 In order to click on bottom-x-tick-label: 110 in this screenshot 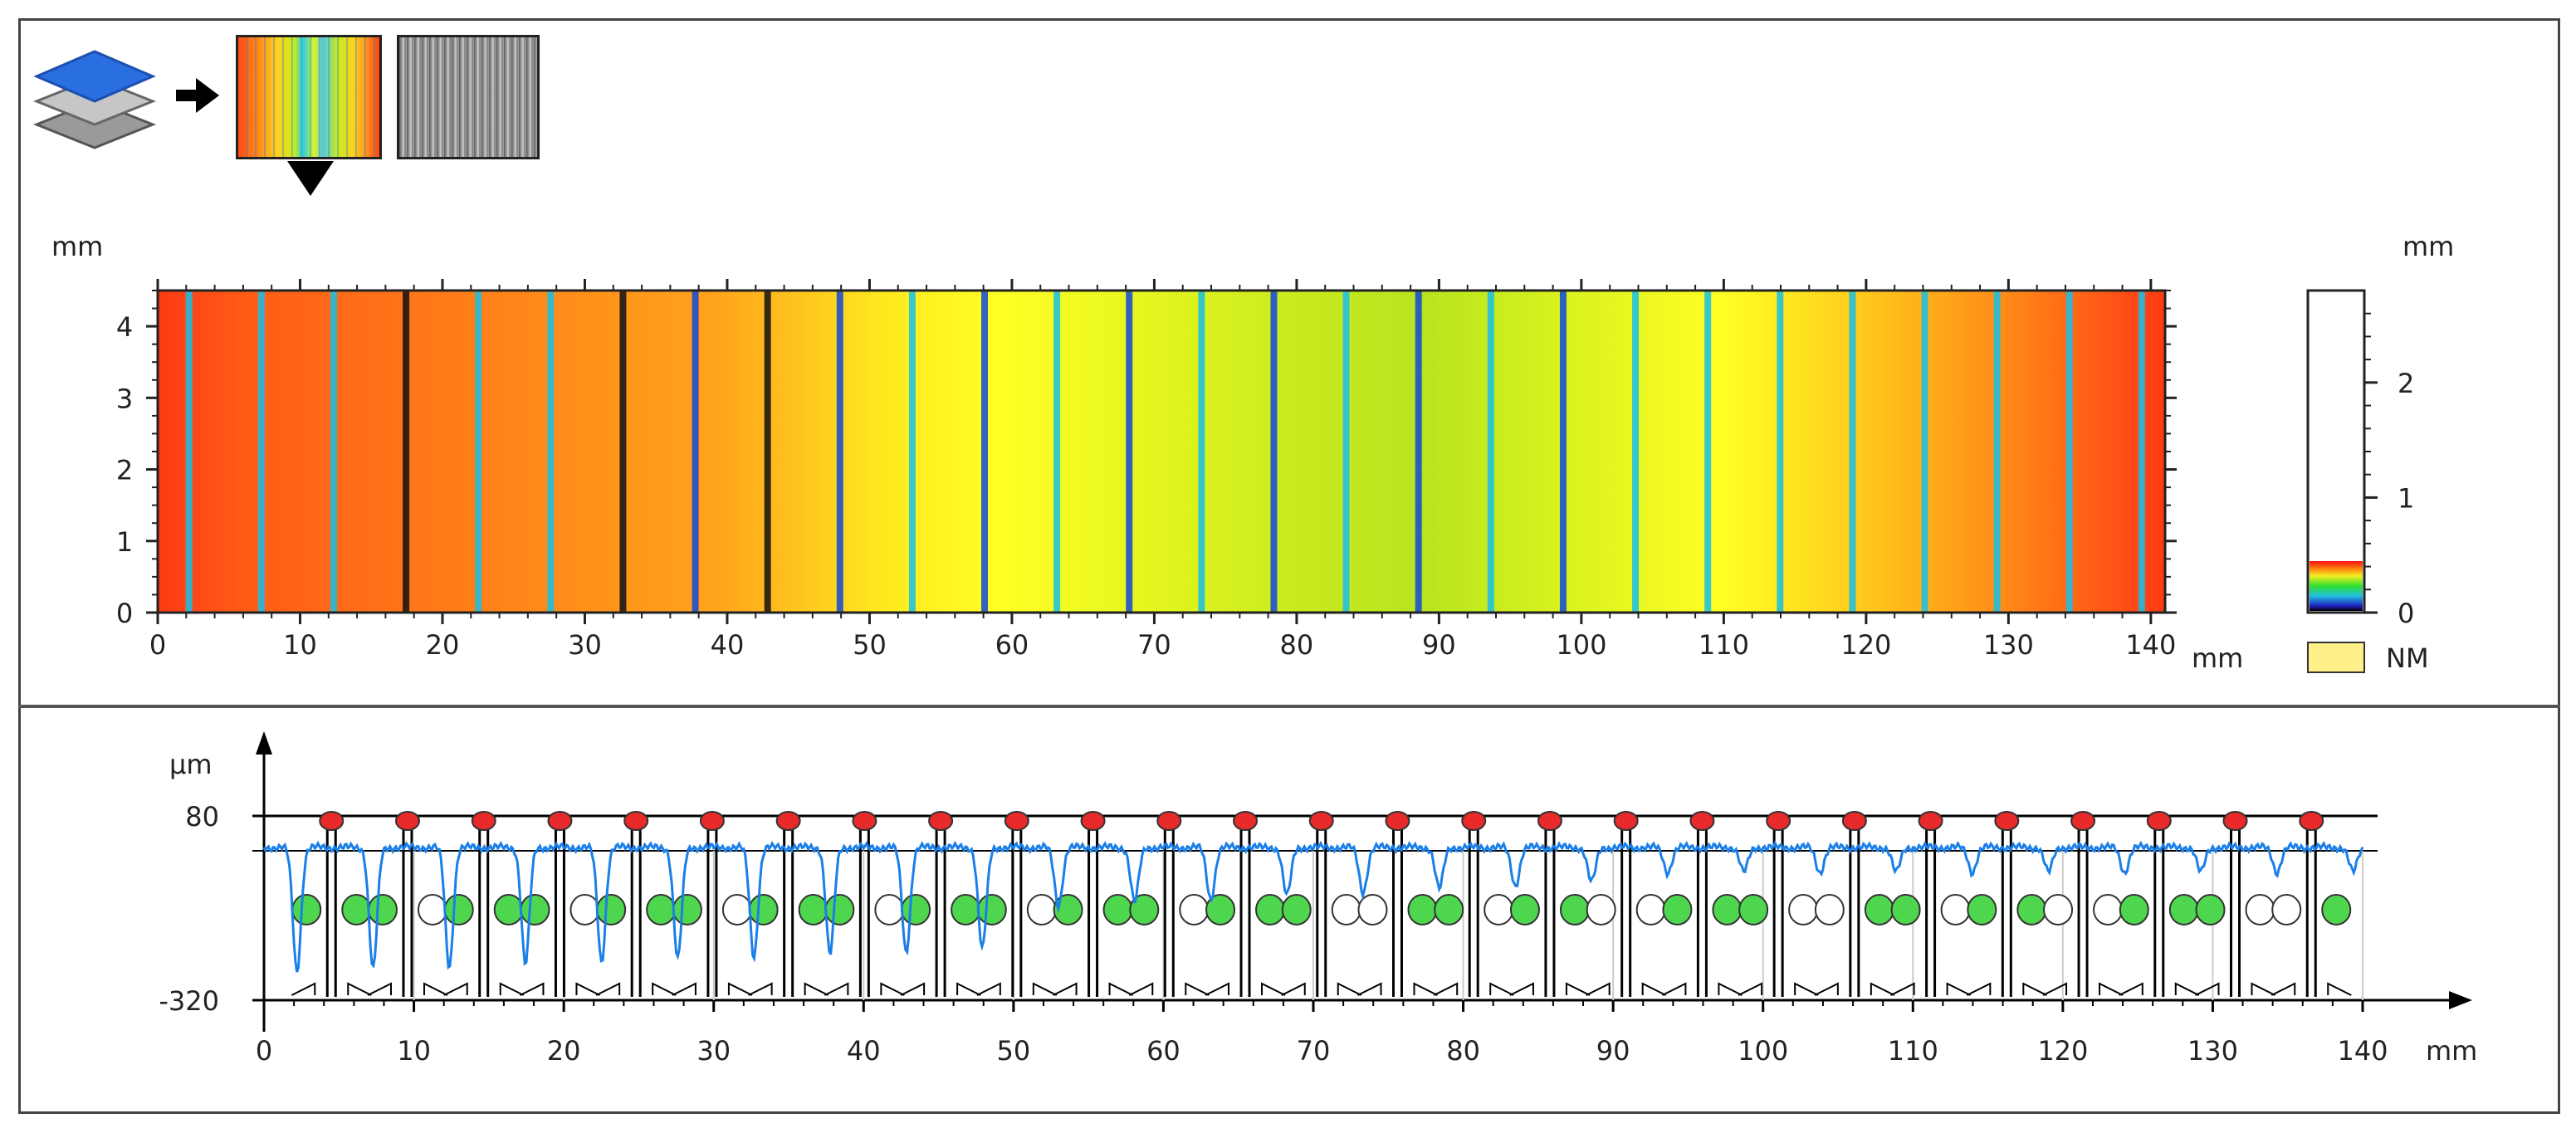, I will do `click(1913, 1051)`.